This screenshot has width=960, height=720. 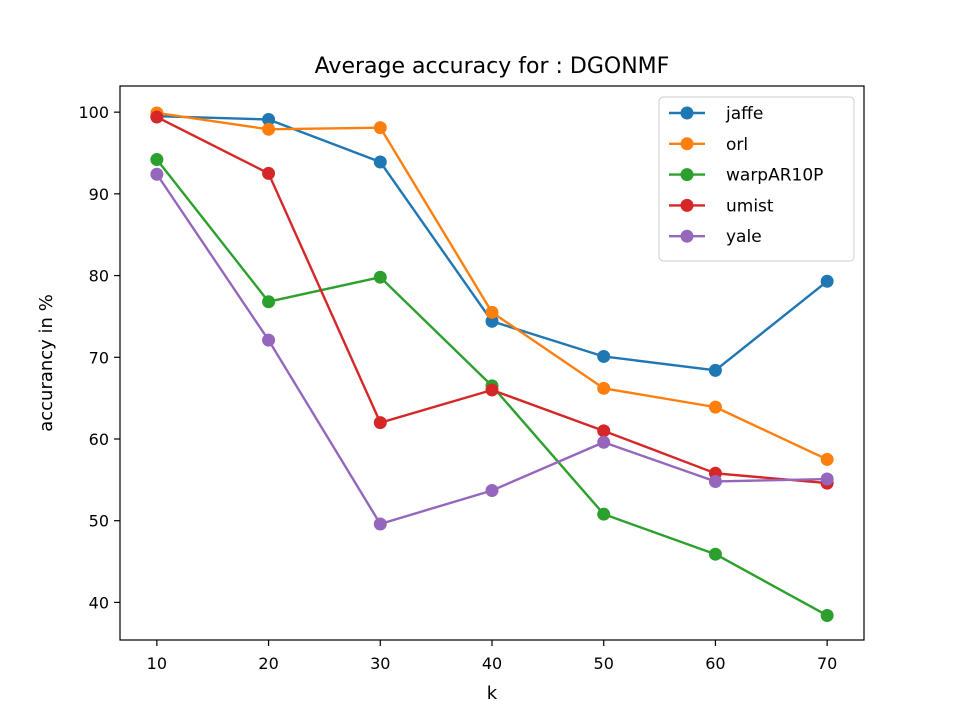 What do you see at coordinates (721, 206) in the screenshot?
I see `legend-item-umist: umist` at bounding box center [721, 206].